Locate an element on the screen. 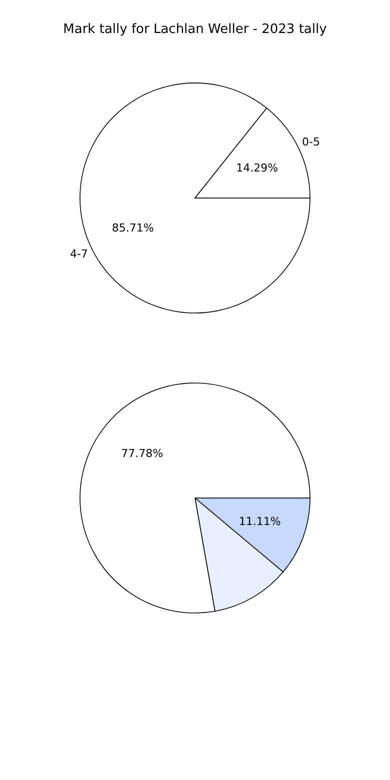 The width and height of the screenshot is (390, 780). slice-label: 4-7 is located at coordinates (79, 253).